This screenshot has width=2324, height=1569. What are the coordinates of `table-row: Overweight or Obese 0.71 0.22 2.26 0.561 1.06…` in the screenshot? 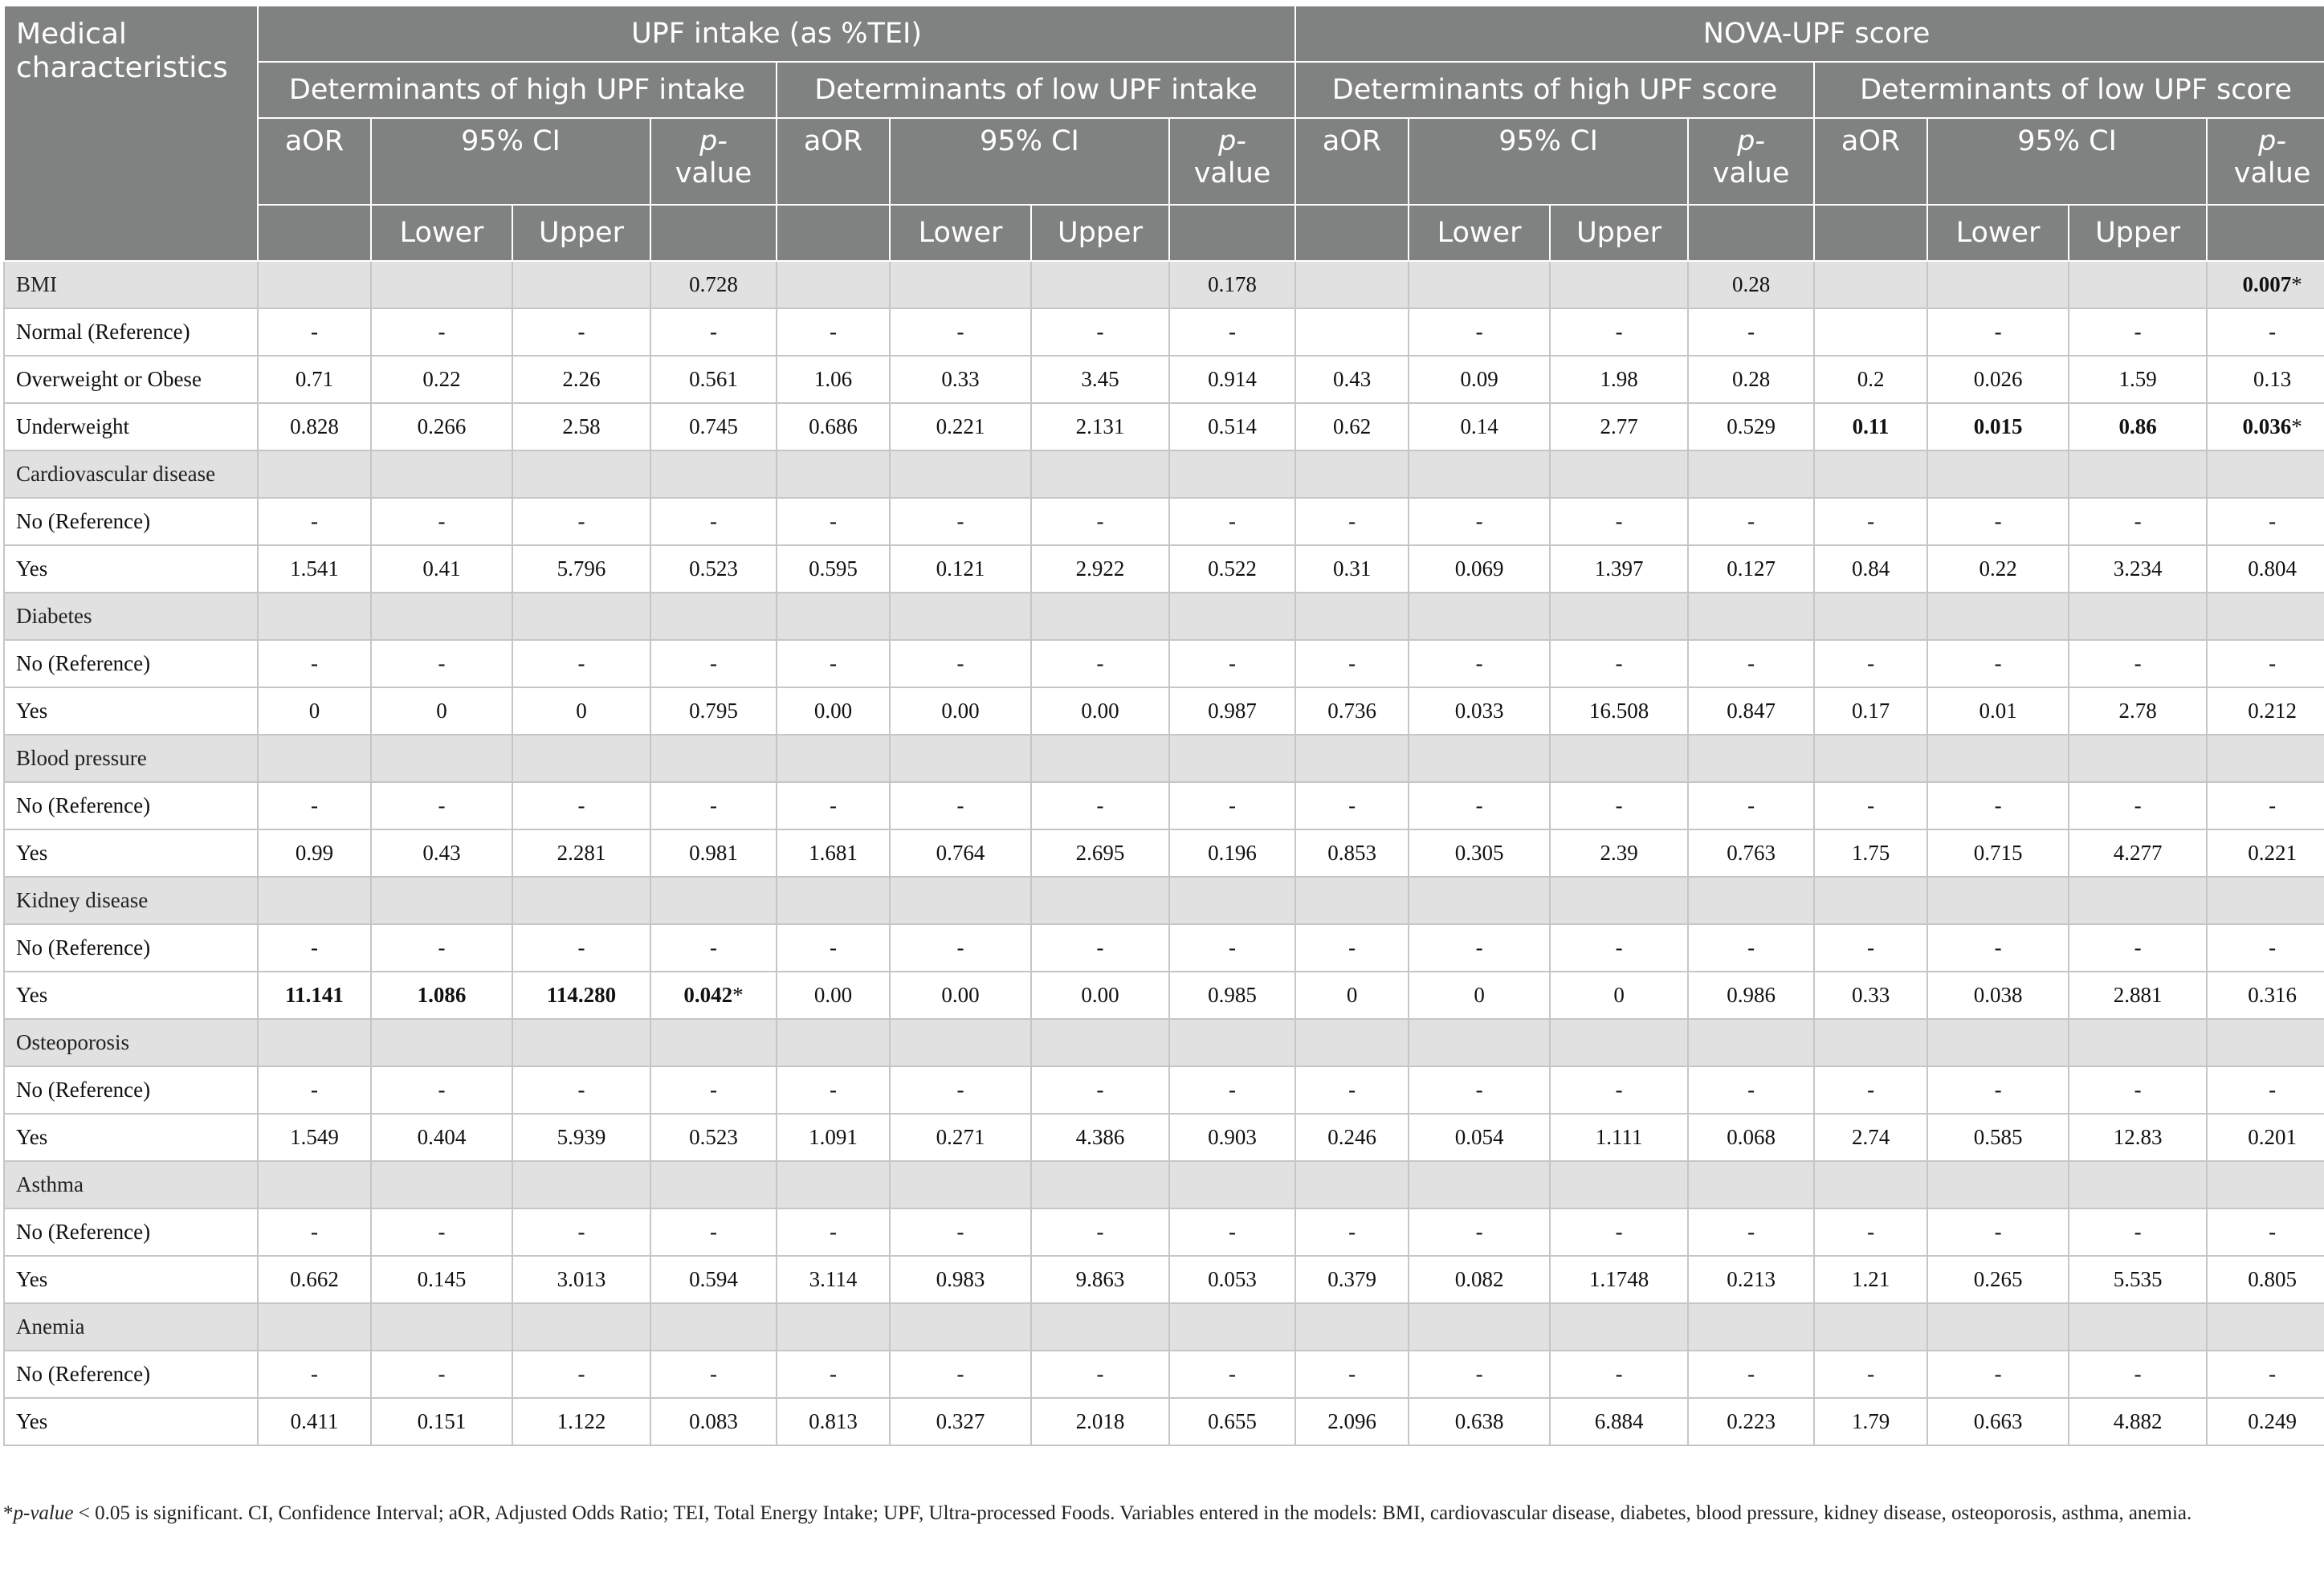 It's located at (1163, 379).